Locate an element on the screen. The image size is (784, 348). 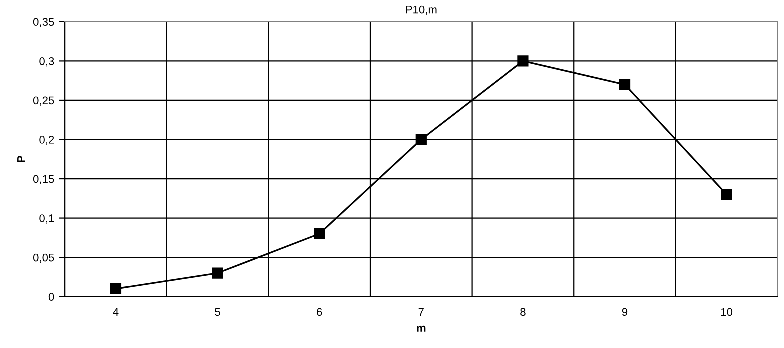
y-tick-label: 0,2 is located at coordinates (47, 141).